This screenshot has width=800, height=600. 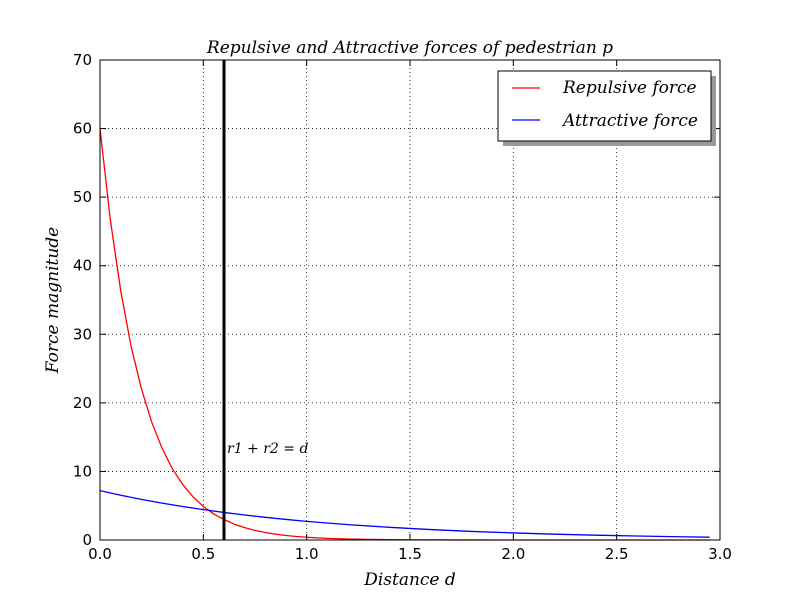 What do you see at coordinates (409, 580) in the screenshot?
I see `x-axis-label: Distance d` at bounding box center [409, 580].